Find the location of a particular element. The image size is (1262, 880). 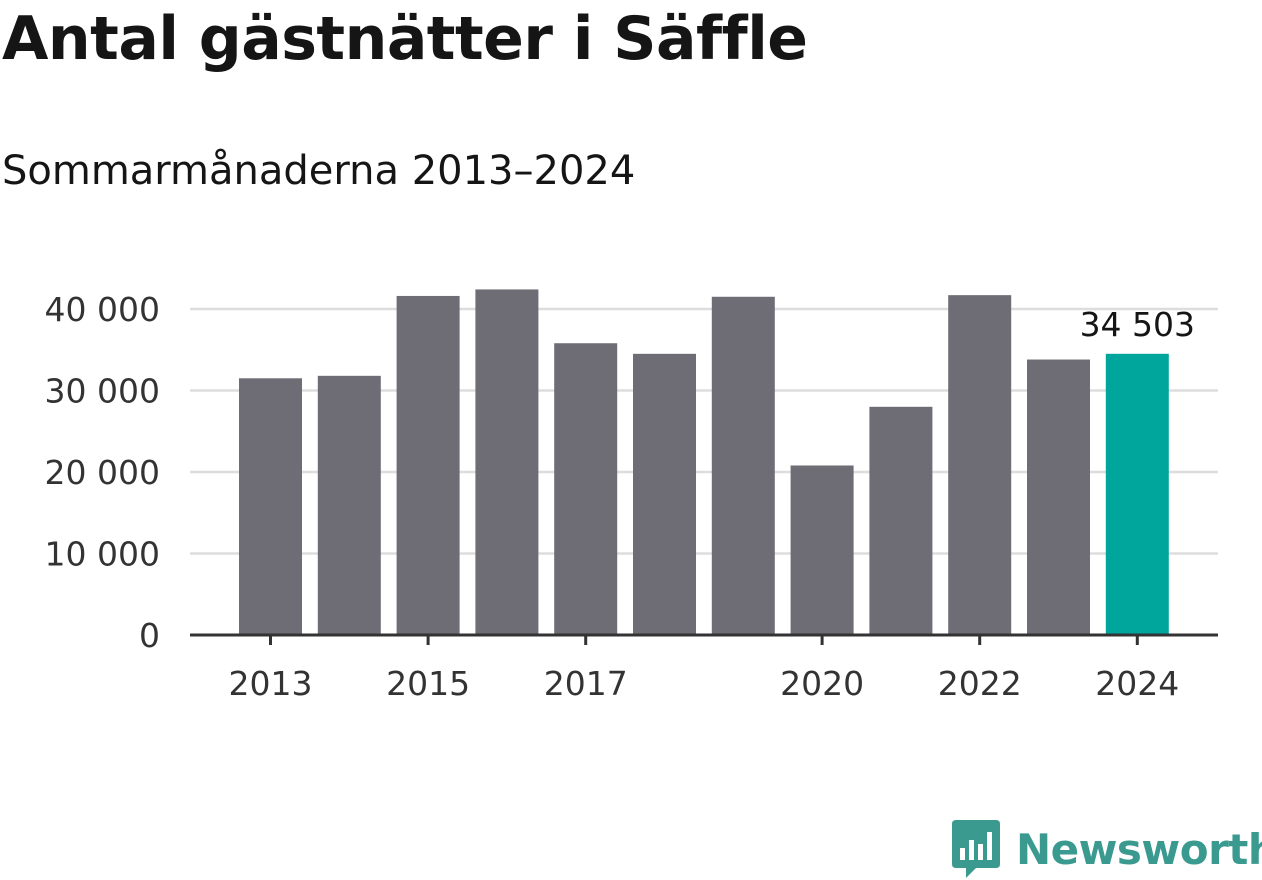

y-axis-tick-labels: 0 10 000 20 000 30 000 40 000 is located at coordinates (102, 472).